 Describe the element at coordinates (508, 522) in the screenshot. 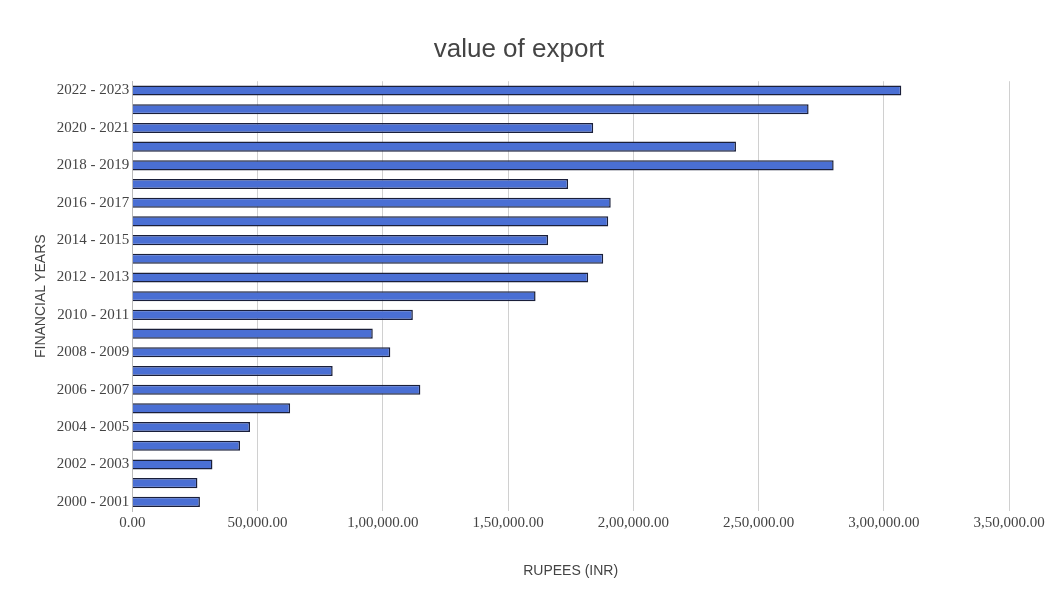

I see `x-tick-label: 1,50,000.00` at that location.